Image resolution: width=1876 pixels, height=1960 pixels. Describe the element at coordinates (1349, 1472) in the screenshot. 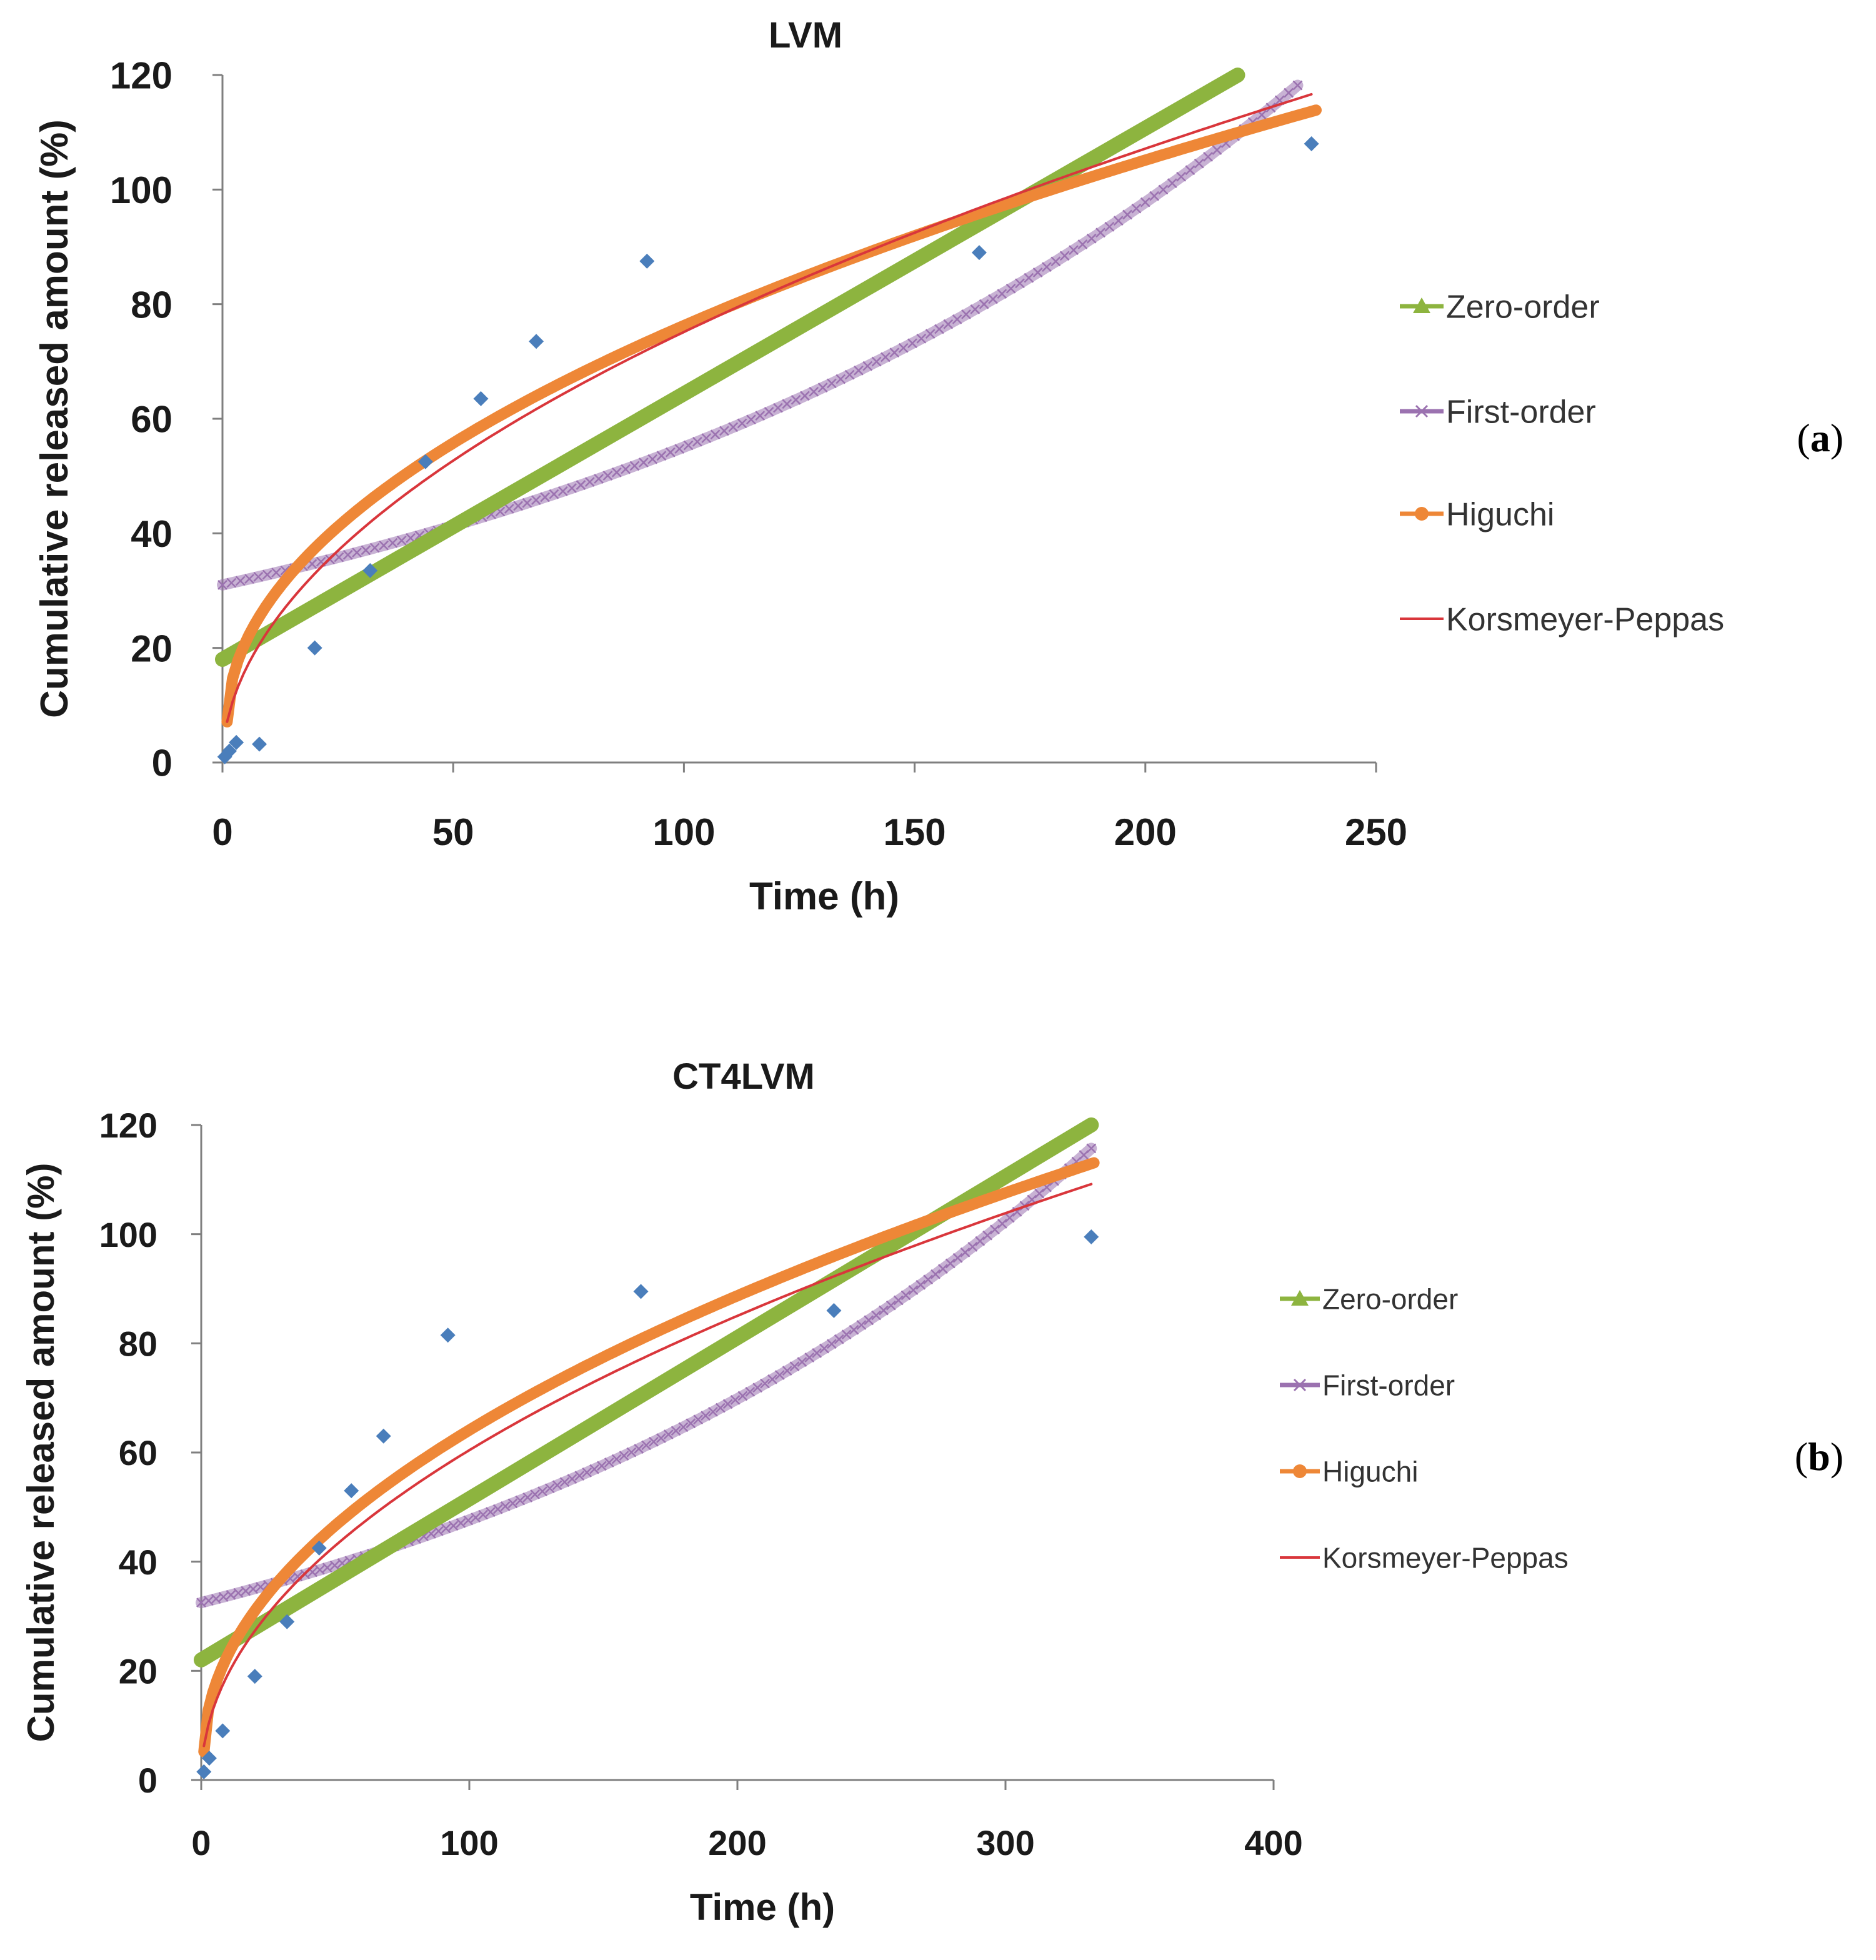

I see `legend-entry-higuchi: Higuchi` at that location.